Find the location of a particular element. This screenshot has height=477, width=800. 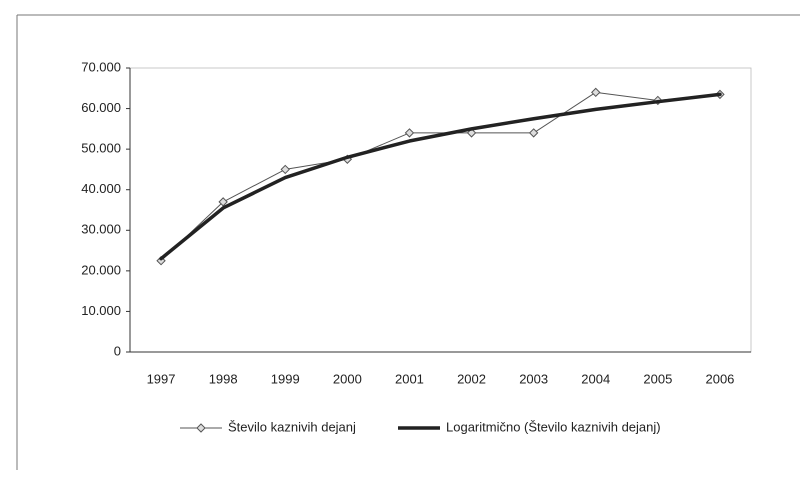

y-tick-label: 40.000 is located at coordinates (101, 188).